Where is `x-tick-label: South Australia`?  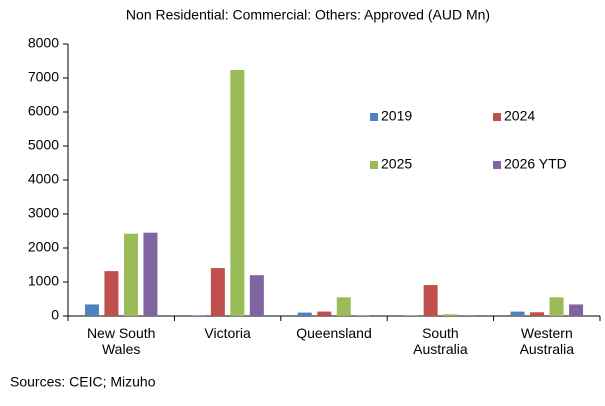
x-tick-label: South Australia is located at coordinates (440, 341).